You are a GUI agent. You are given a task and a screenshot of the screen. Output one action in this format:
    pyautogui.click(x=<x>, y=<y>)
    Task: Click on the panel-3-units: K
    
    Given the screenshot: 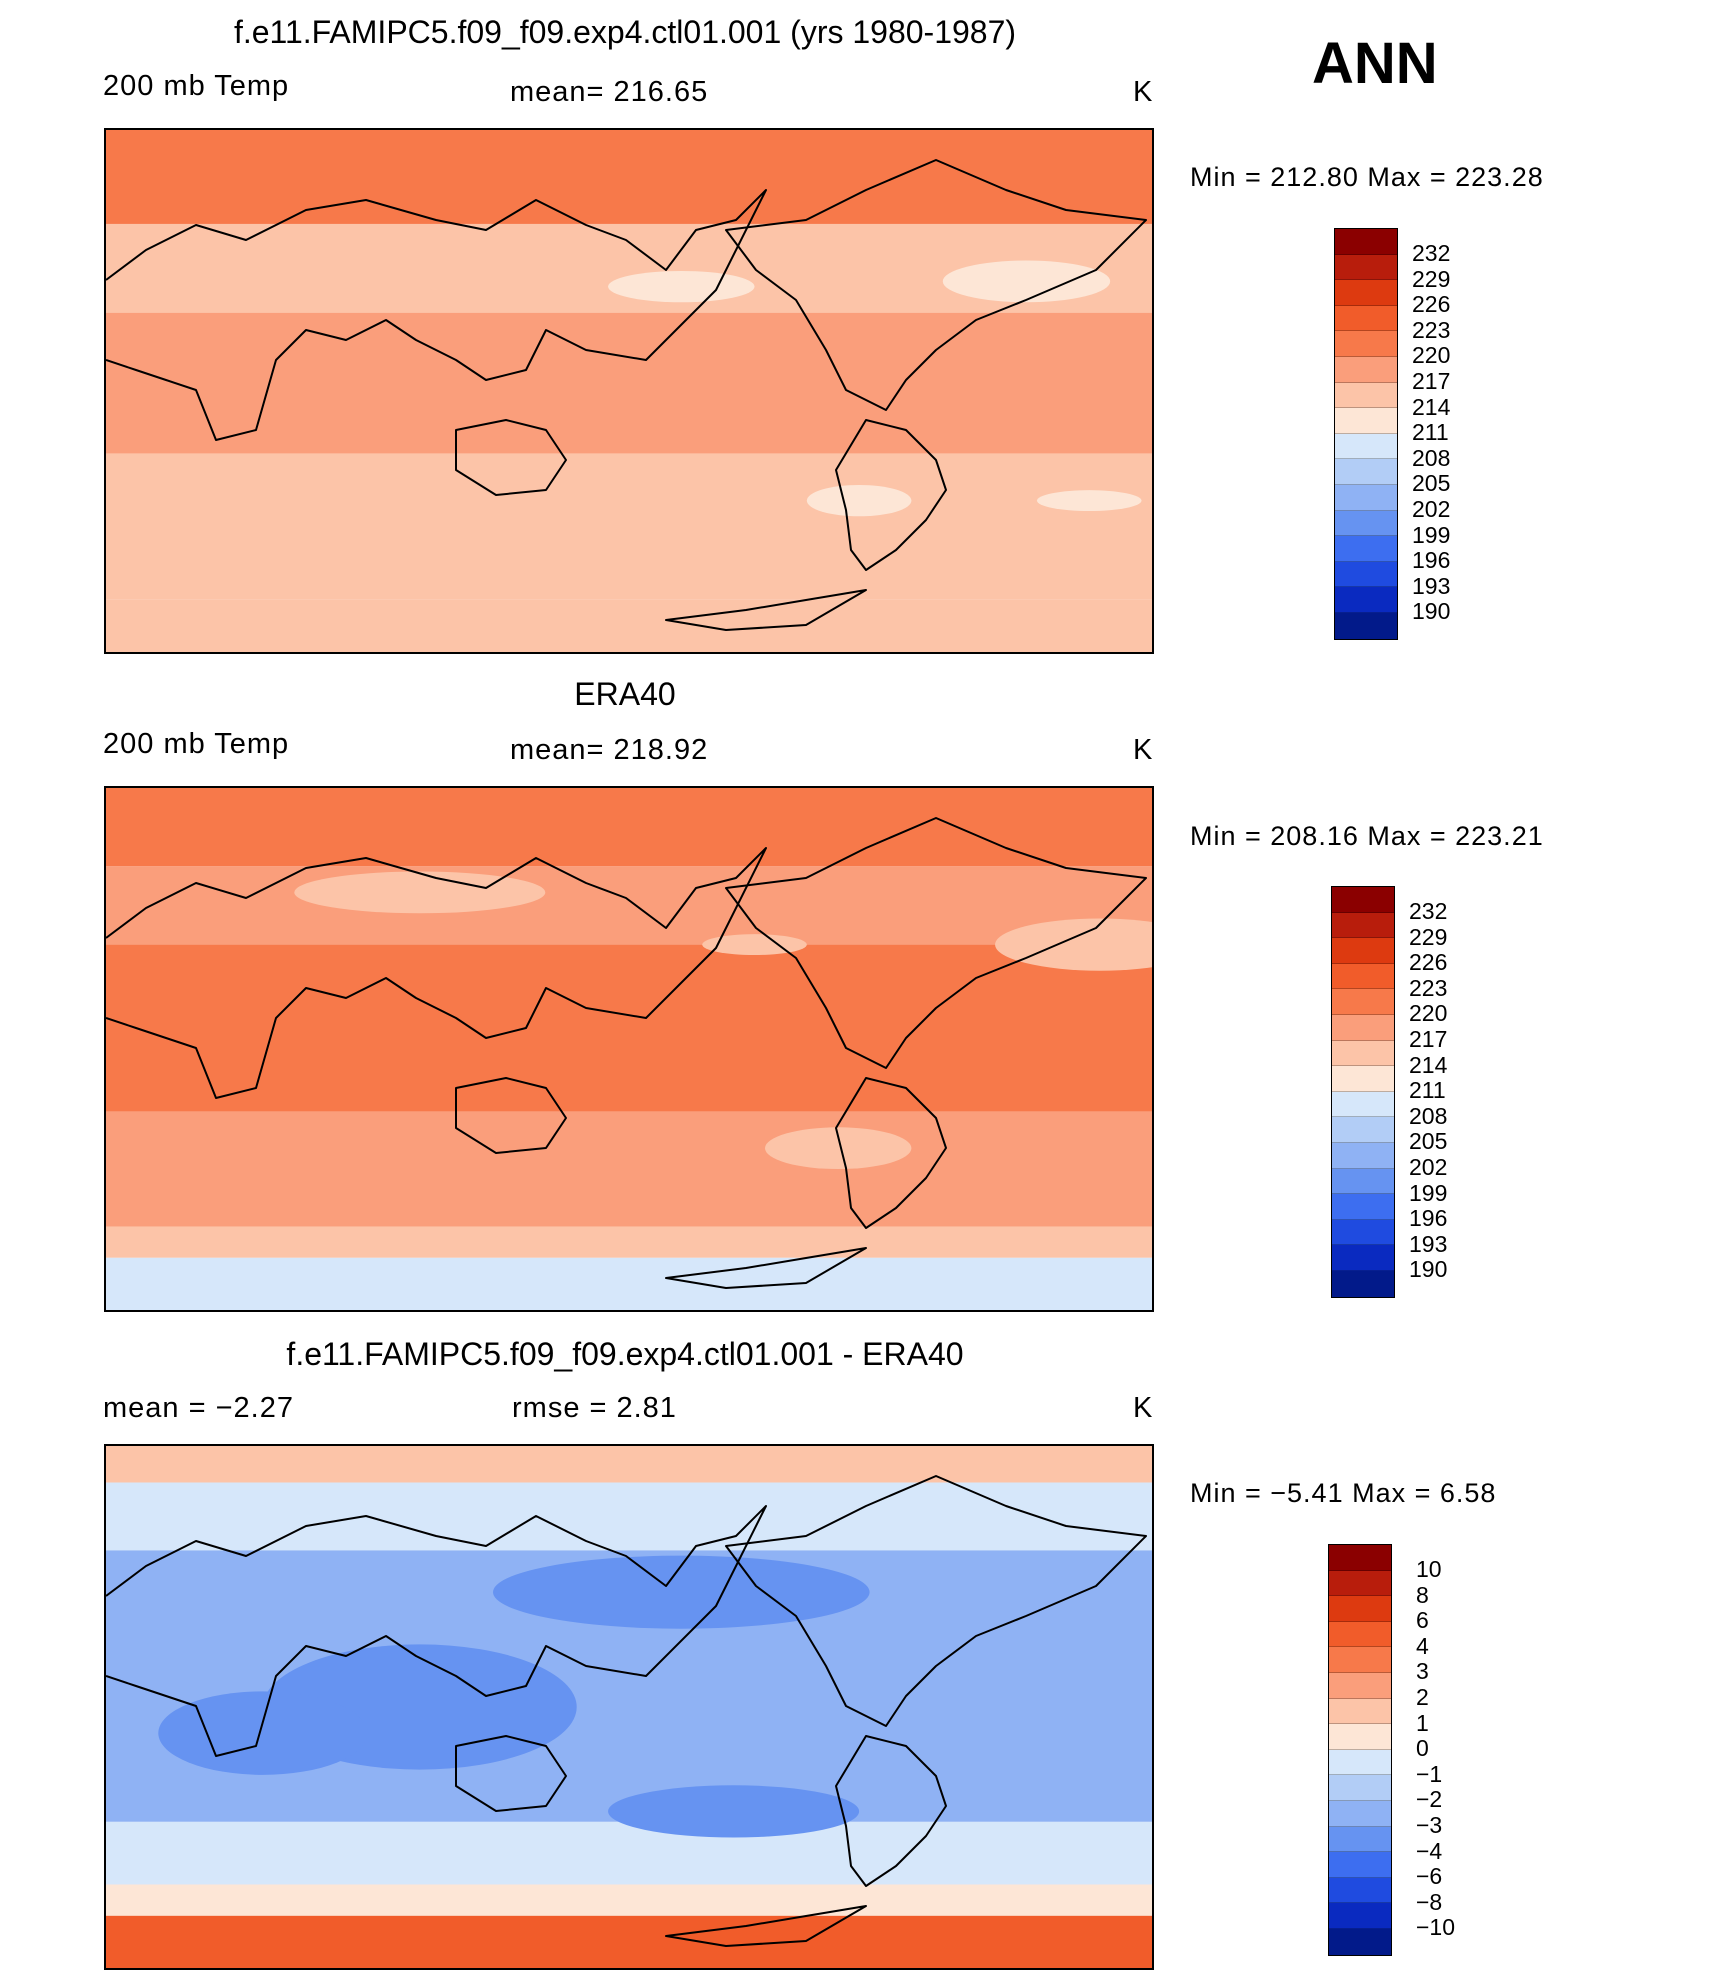 What is the action you would take?
    pyautogui.click(x=1143, y=1408)
    